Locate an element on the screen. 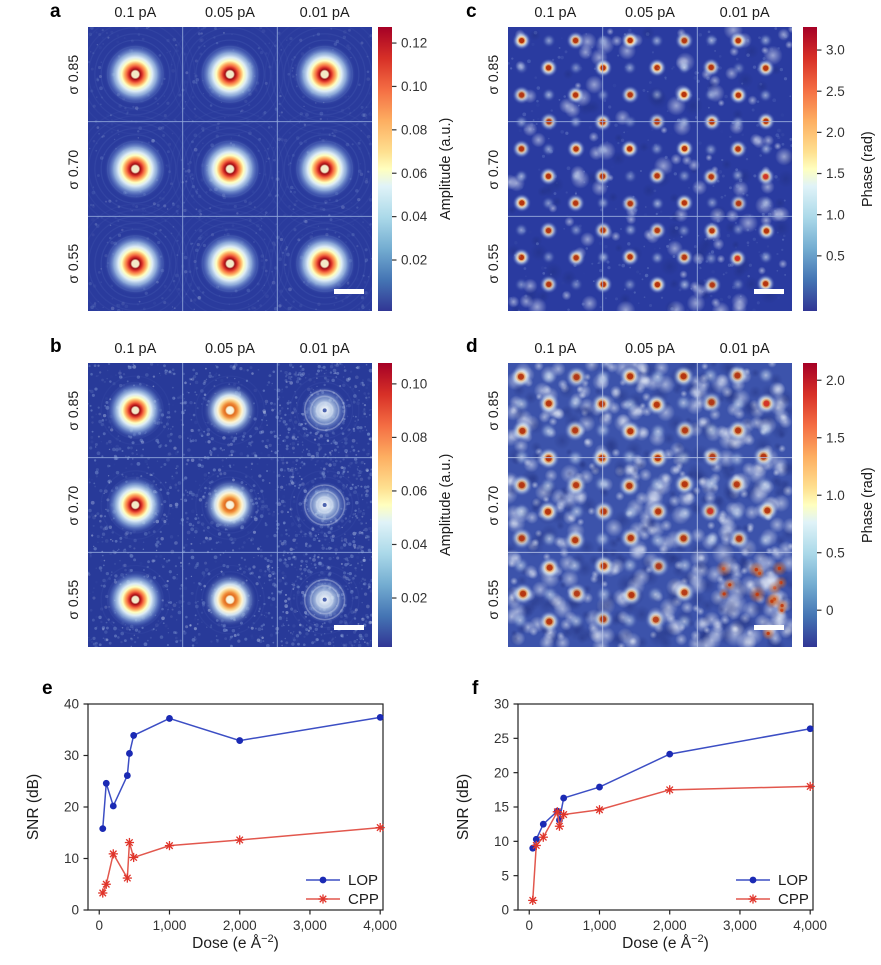 The height and width of the screenshot is (965, 881). y-tick-label: 5 is located at coordinates (505, 875).